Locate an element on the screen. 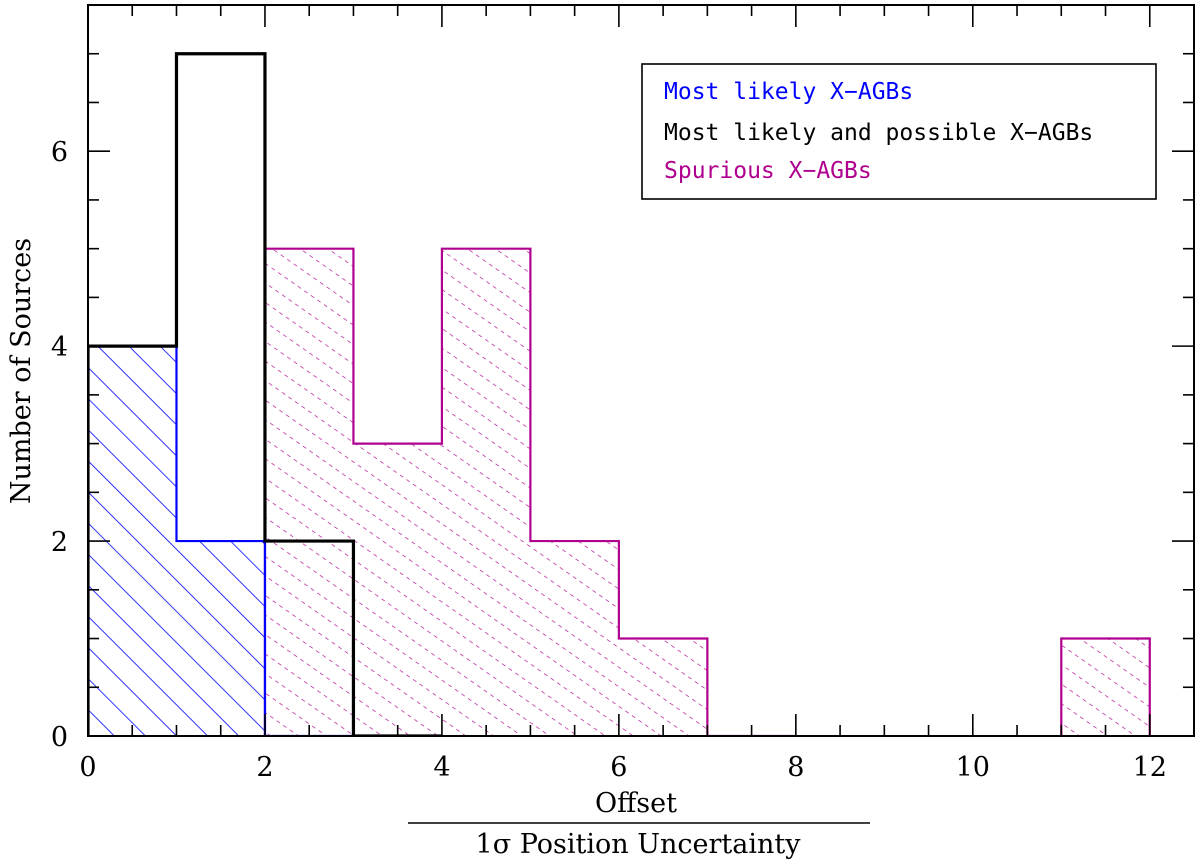  hist-bar-fill-s2-b6 is located at coordinates (663, 687).